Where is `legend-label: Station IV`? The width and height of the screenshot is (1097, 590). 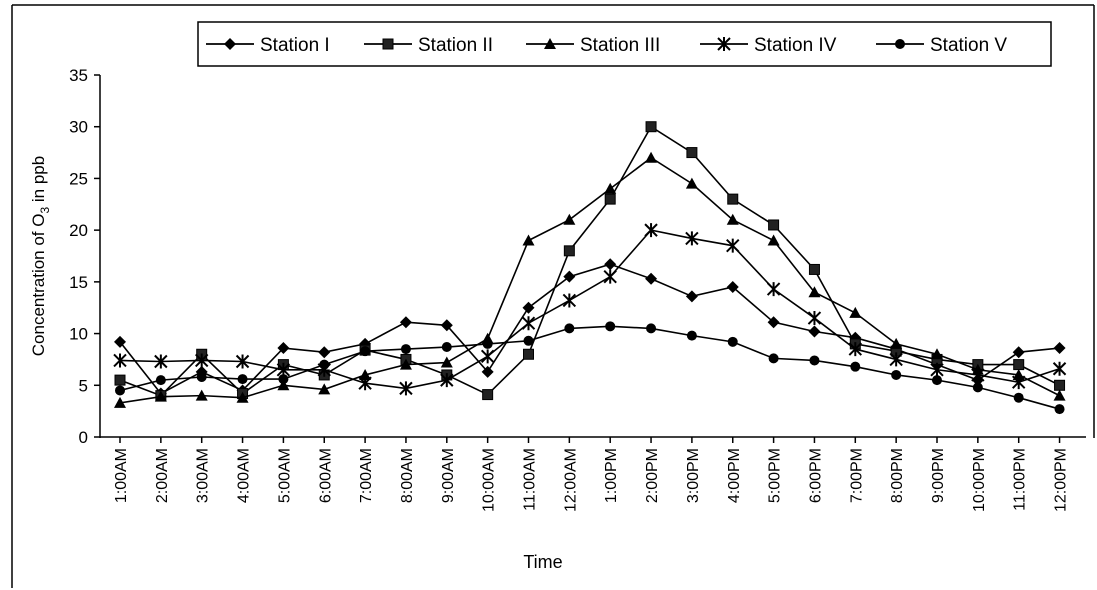
legend-label: Station IV is located at coordinates (795, 45).